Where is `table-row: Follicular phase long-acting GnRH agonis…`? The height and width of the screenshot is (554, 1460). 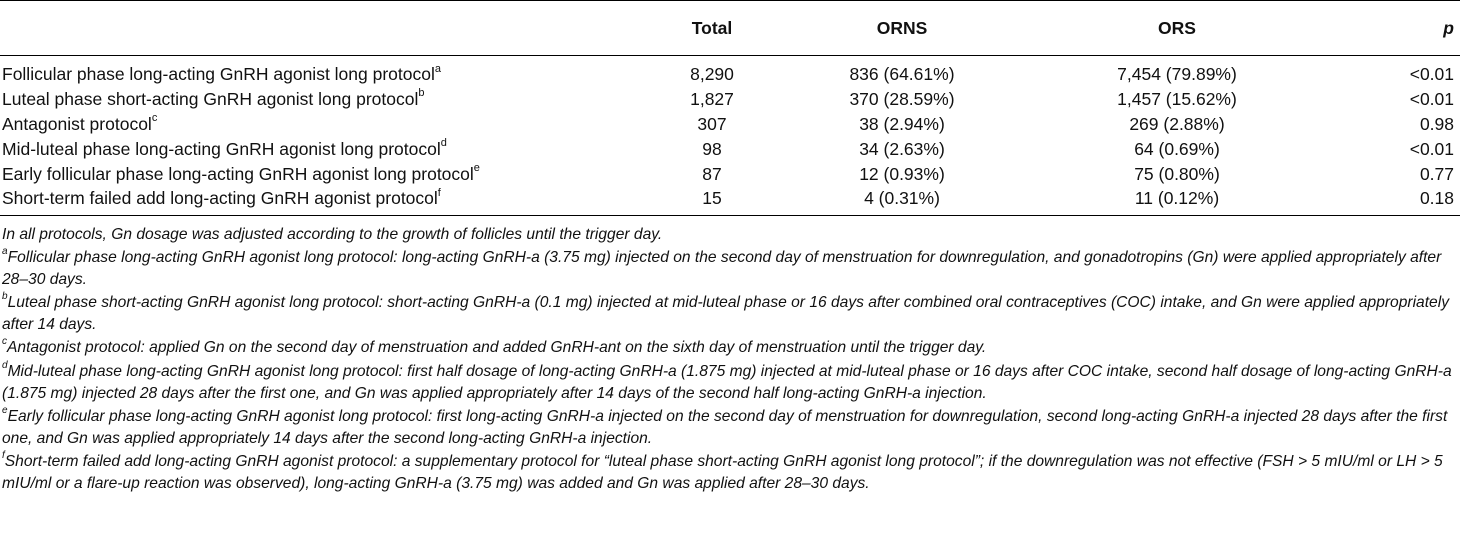 table-row: Follicular phase long-acting GnRH agonis… is located at coordinates (730, 71).